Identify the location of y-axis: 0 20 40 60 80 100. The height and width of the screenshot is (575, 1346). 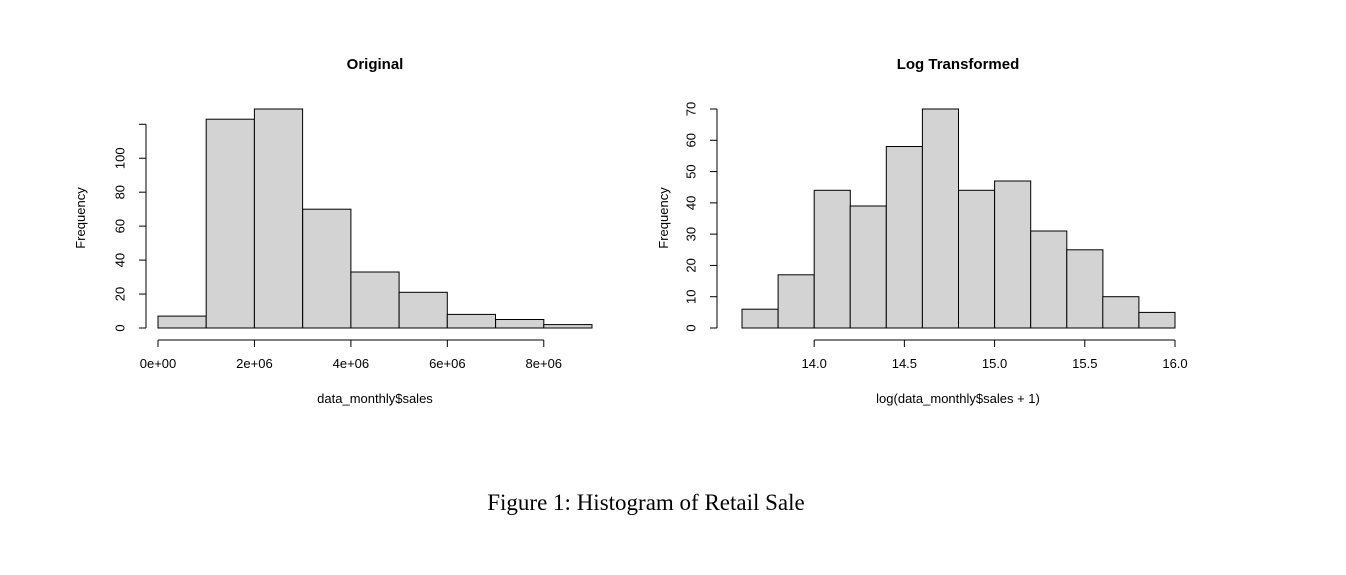
(130, 227).